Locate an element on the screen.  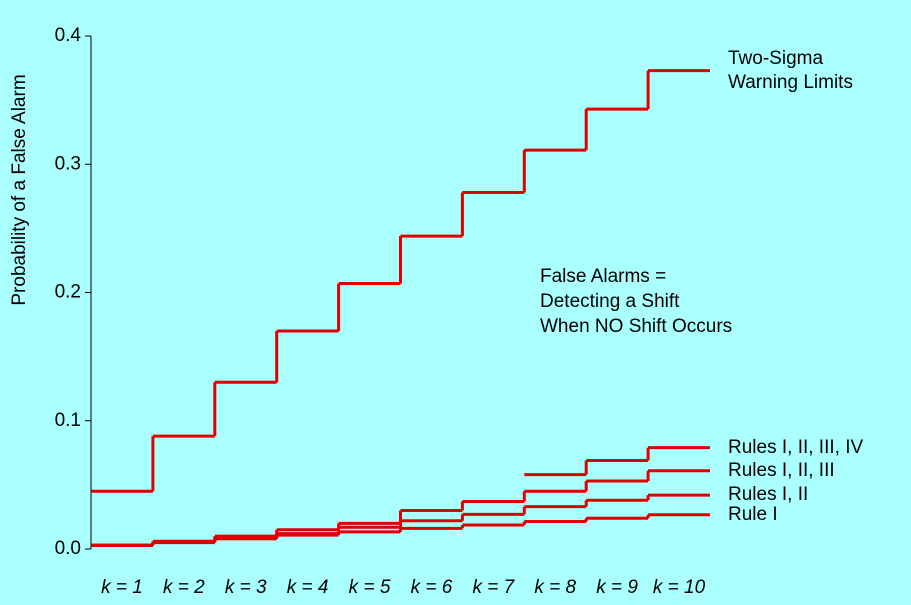
series-label: Rules I, II, III, IV is located at coordinates (796, 447).